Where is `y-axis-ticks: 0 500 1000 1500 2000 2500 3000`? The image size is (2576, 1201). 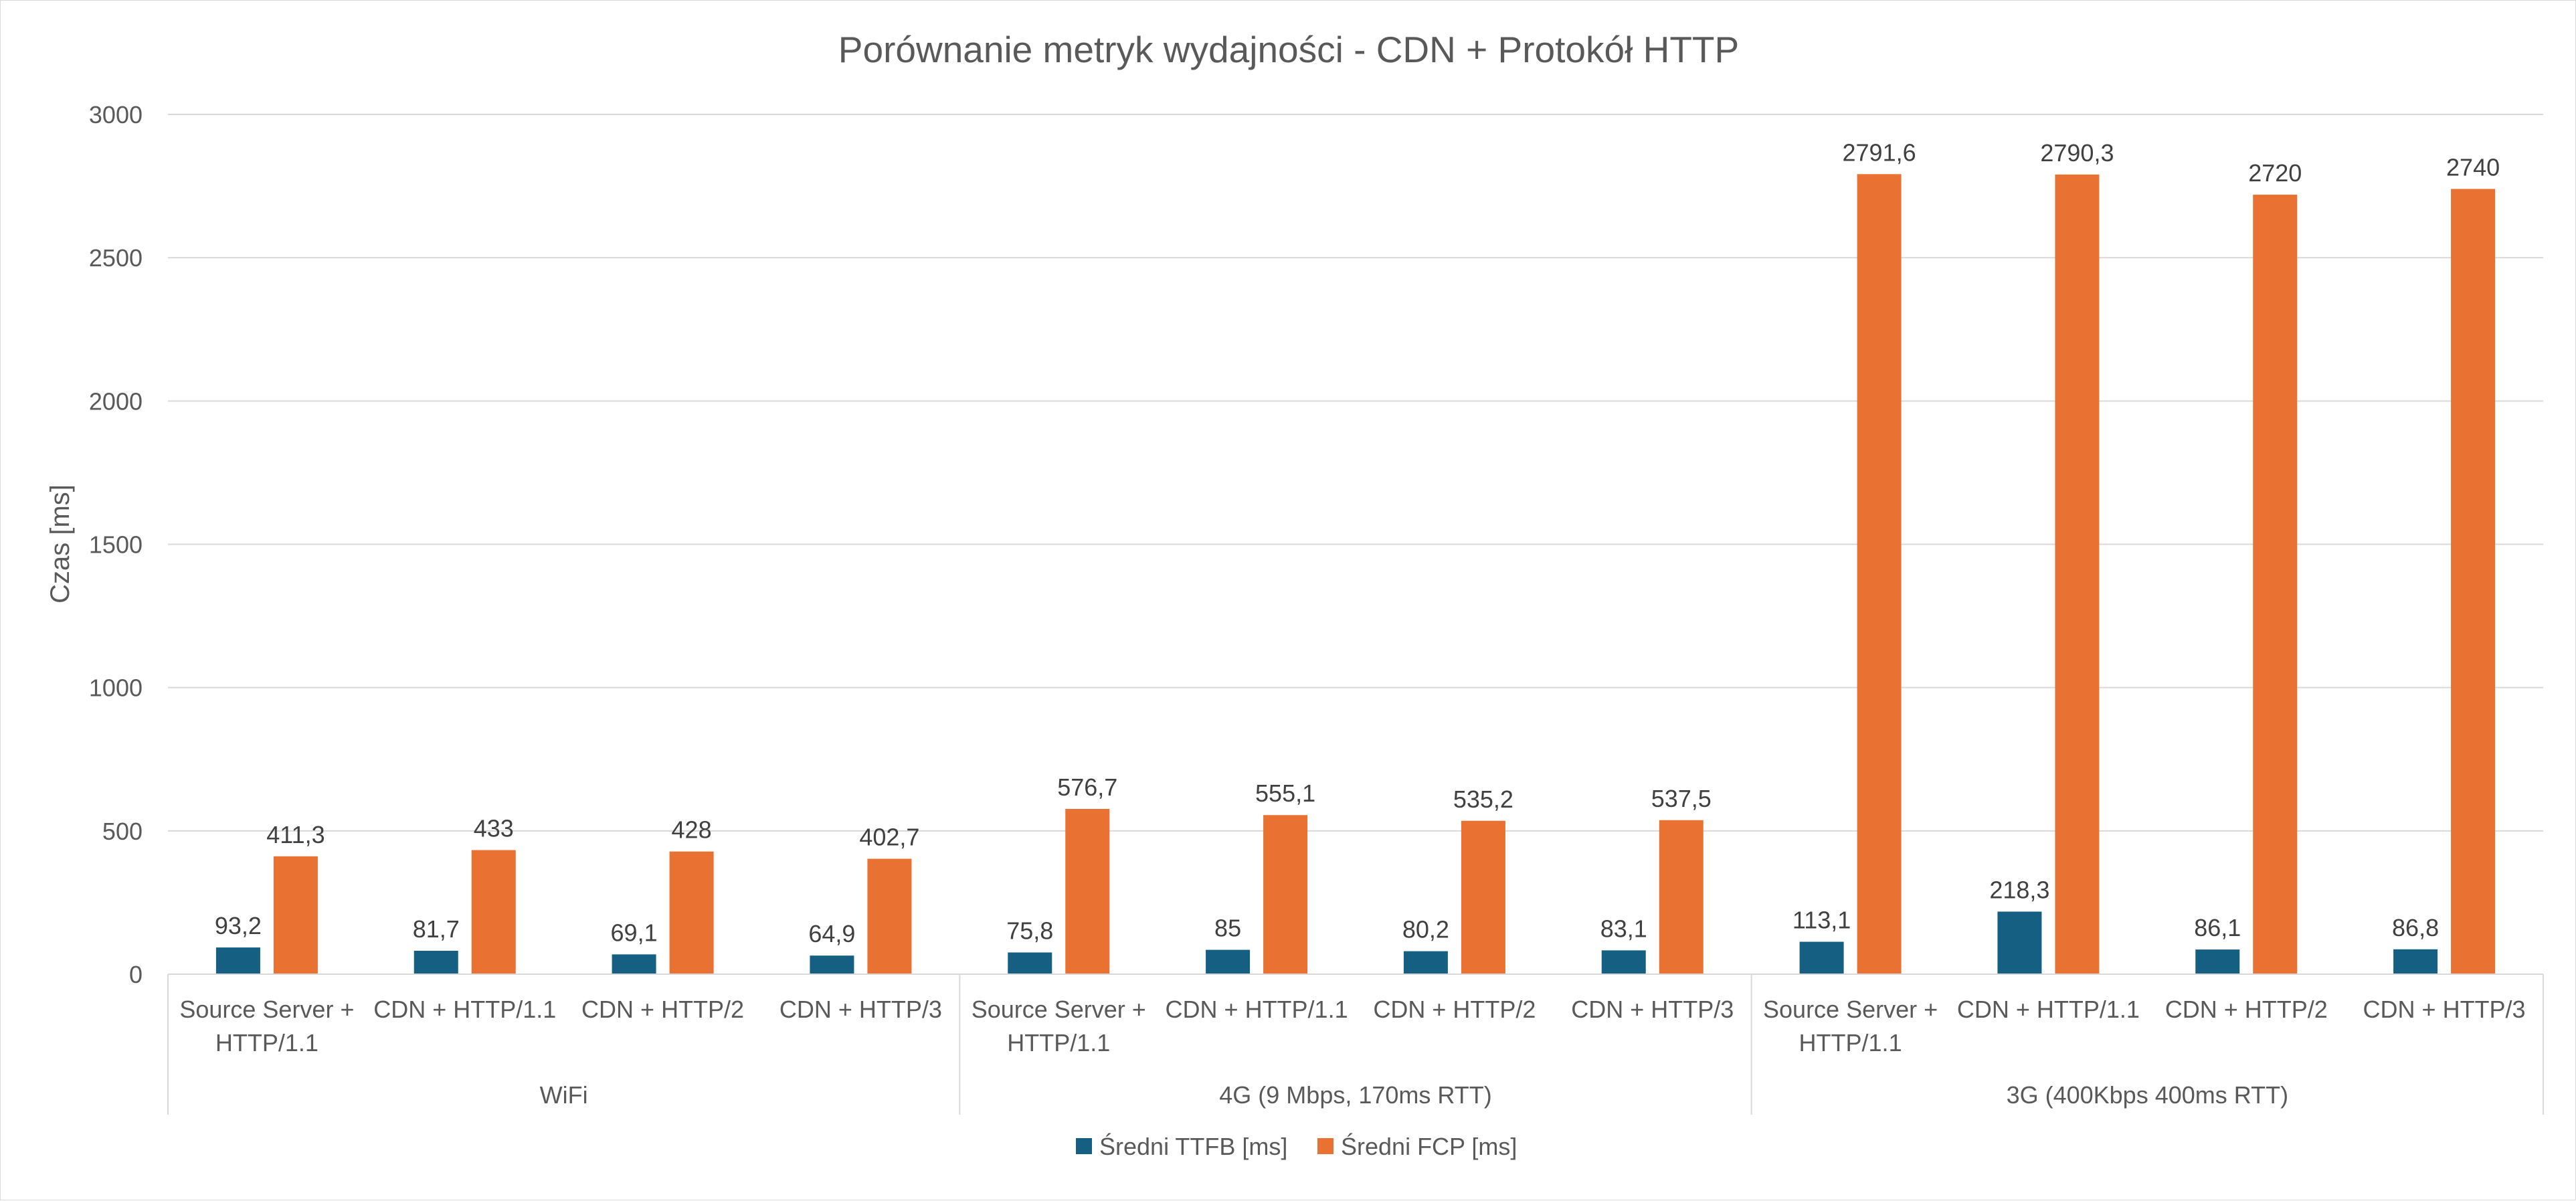
y-axis-ticks: 0 500 1000 1500 2000 2500 3000 is located at coordinates (116, 544).